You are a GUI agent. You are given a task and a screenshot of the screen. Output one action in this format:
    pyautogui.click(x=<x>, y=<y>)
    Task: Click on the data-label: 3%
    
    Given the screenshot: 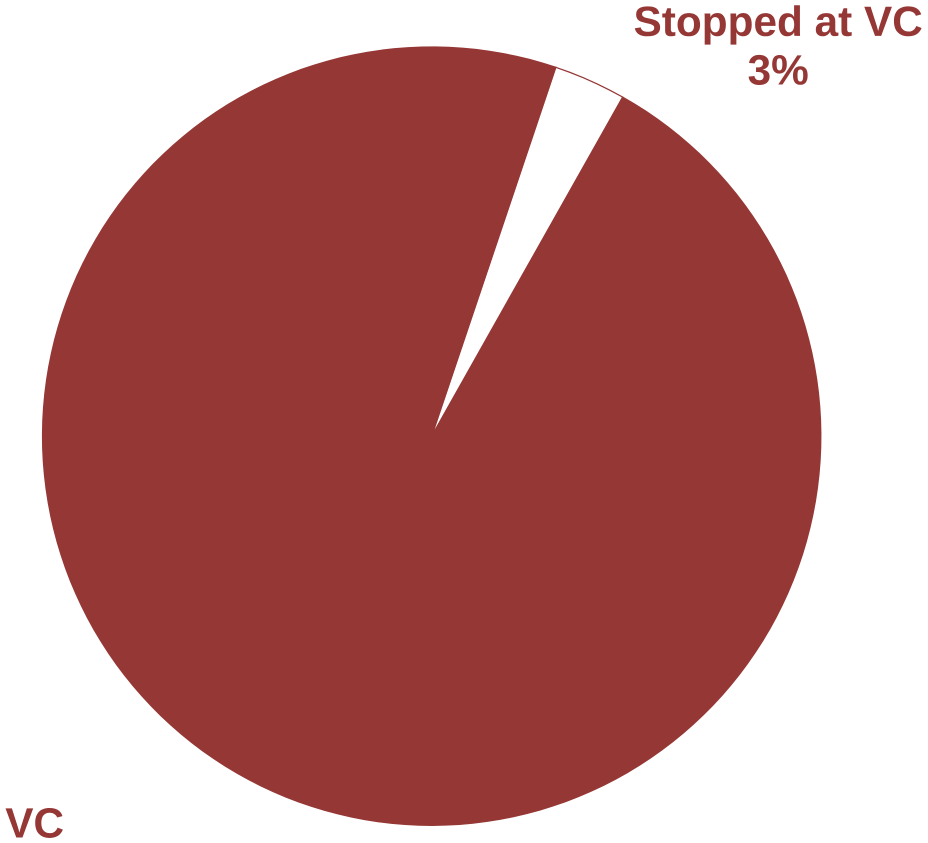 What is the action you would take?
    pyautogui.click(x=778, y=69)
    